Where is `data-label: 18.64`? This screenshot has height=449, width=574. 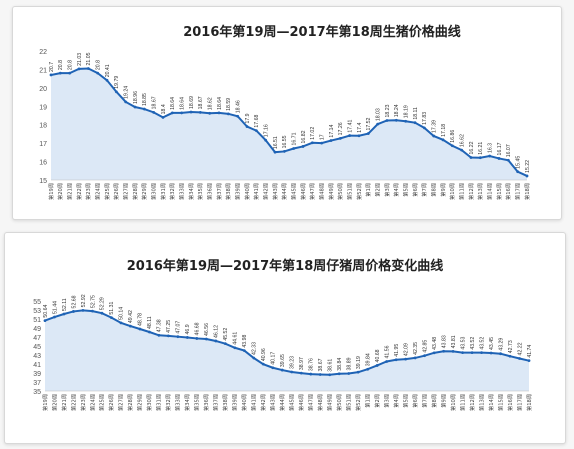
data-label: 18.64 is located at coordinates (173, 103).